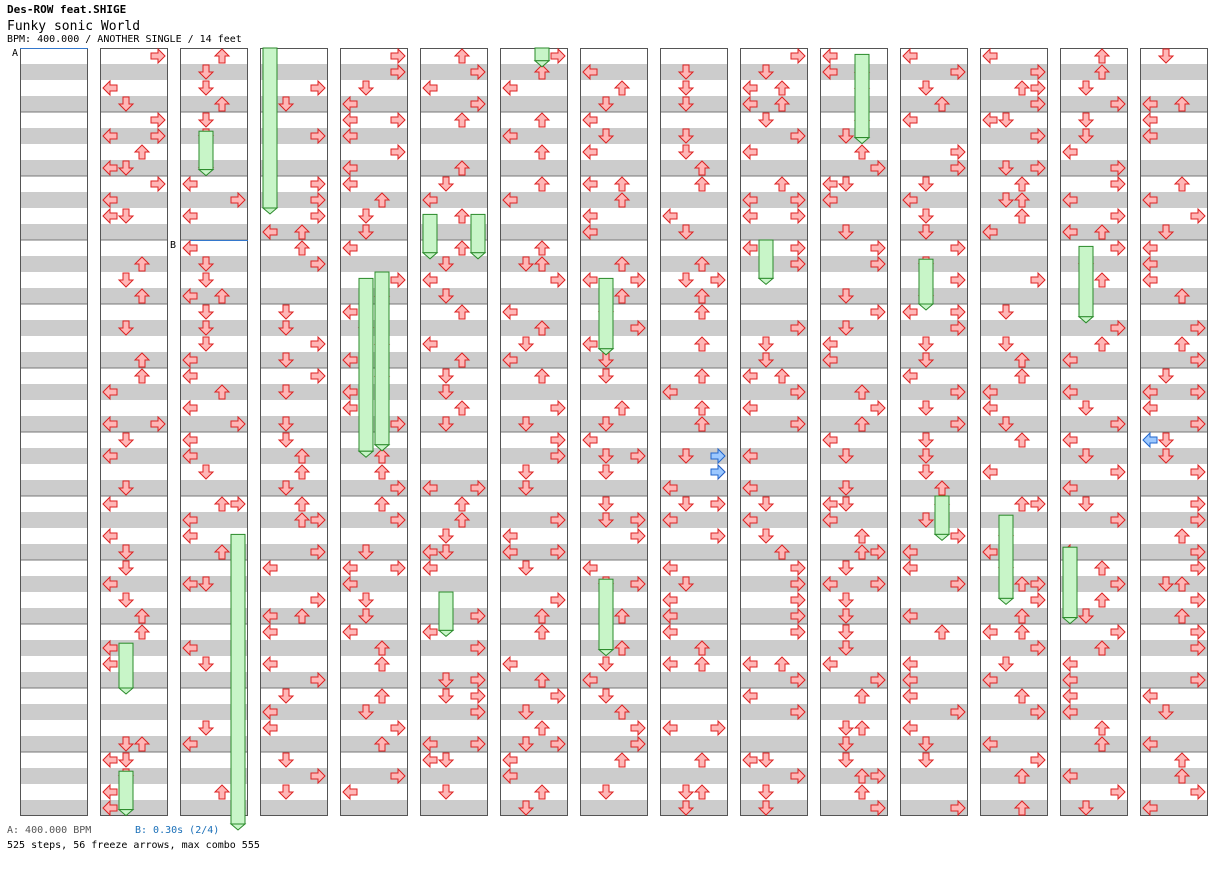  I want to click on column-border, so click(1174, 432).